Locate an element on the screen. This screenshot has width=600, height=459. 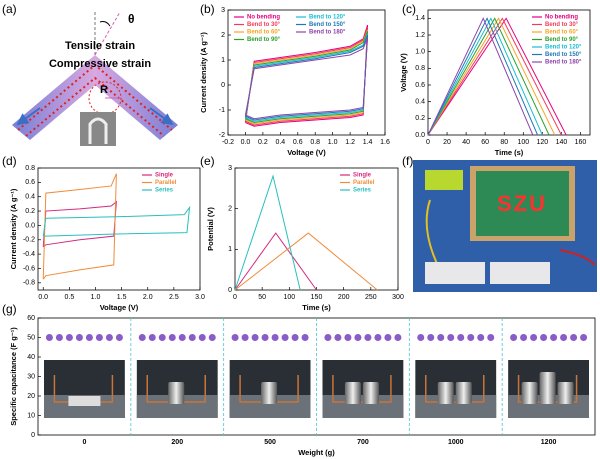
angle-arc is located at coordinates (105, 24).